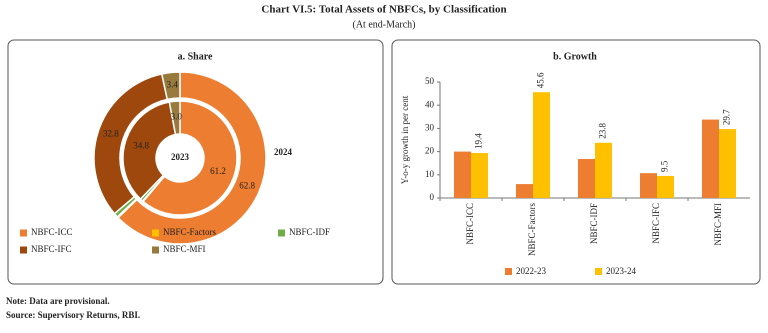 The height and width of the screenshot is (333, 768). I want to click on legend-label: NBFC-IDF, so click(309, 232).